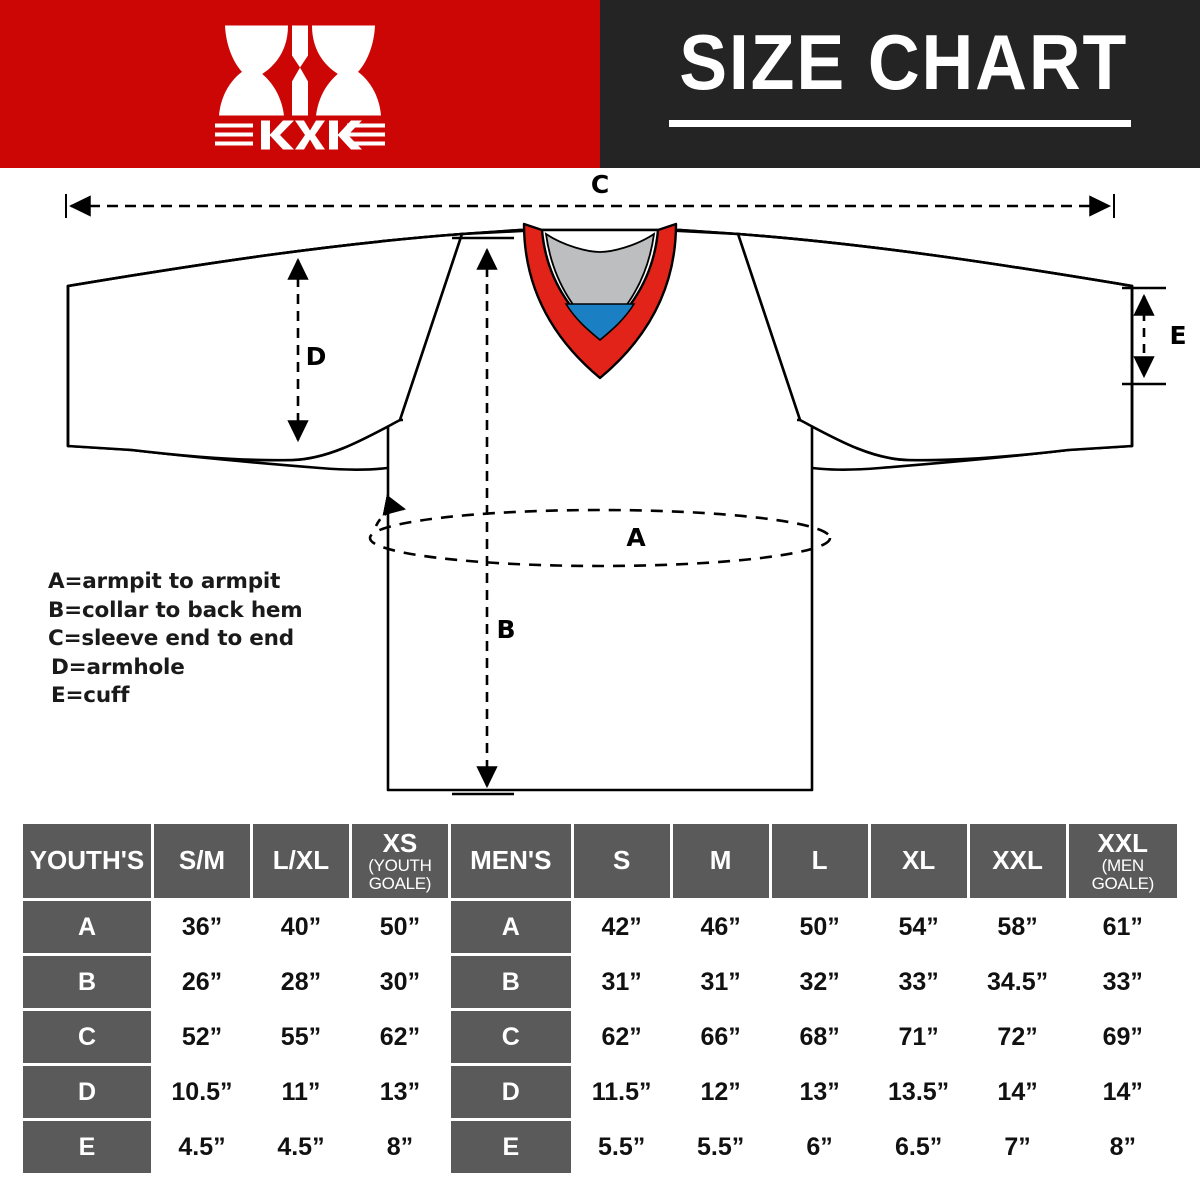 The width and height of the screenshot is (1200, 1200). I want to click on cell-men-D-0: 11.5”, so click(621, 1092).